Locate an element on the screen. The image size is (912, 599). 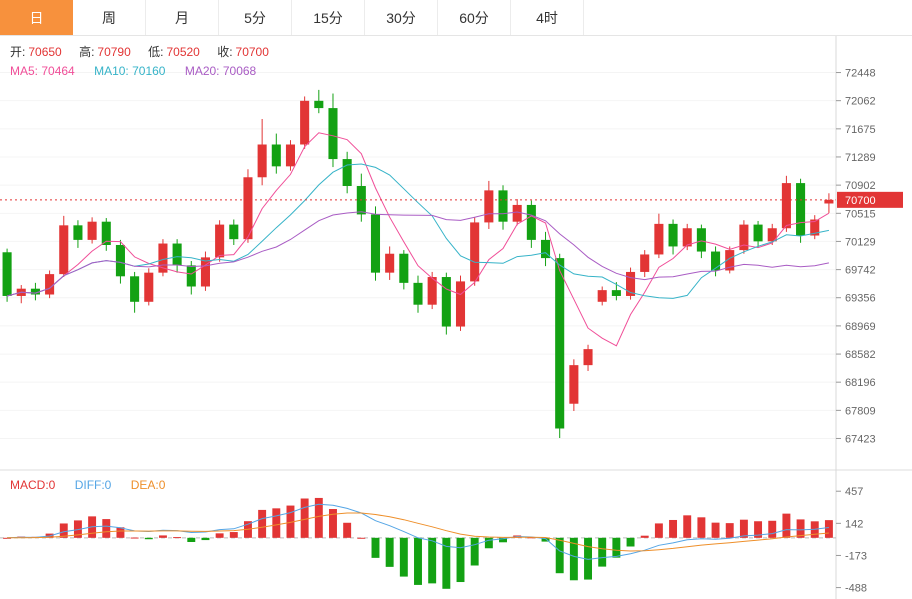
macd-dea-line is located at coordinates (418, 532).